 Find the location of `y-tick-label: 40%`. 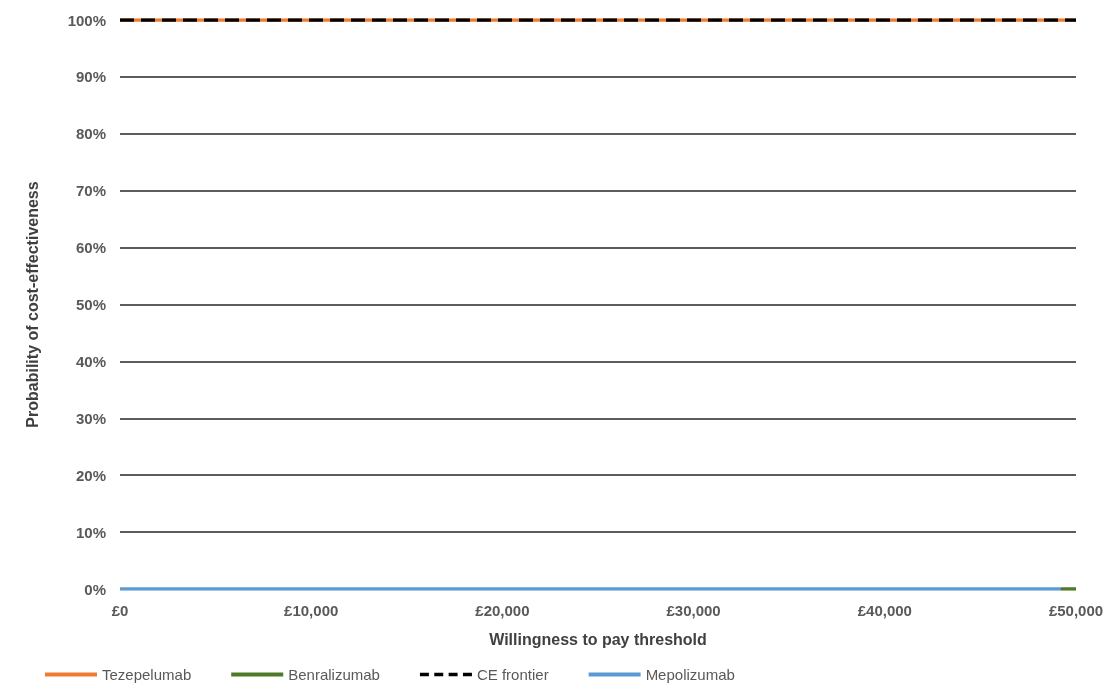

y-tick-label: 40% is located at coordinates (90, 361).